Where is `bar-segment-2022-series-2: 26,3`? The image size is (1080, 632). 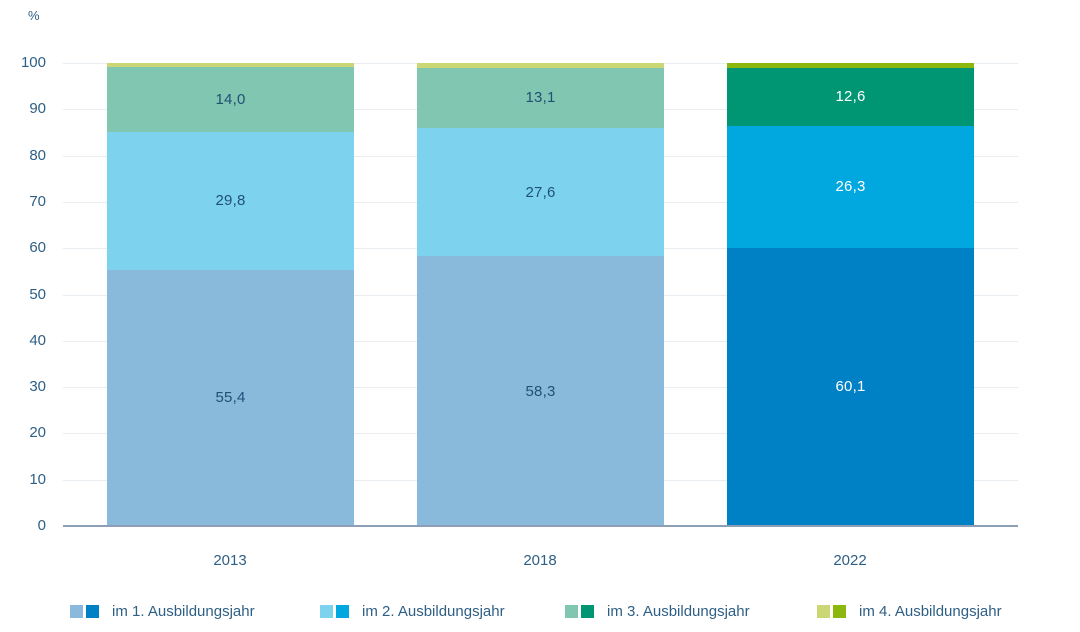 bar-segment-2022-series-2: 26,3 is located at coordinates (850, 186).